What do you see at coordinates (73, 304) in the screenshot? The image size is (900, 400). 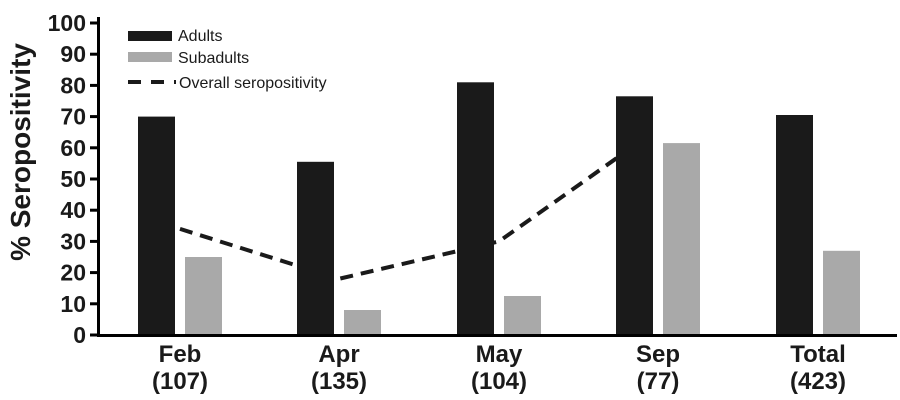 I see `y-tick-label: 10` at bounding box center [73, 304].